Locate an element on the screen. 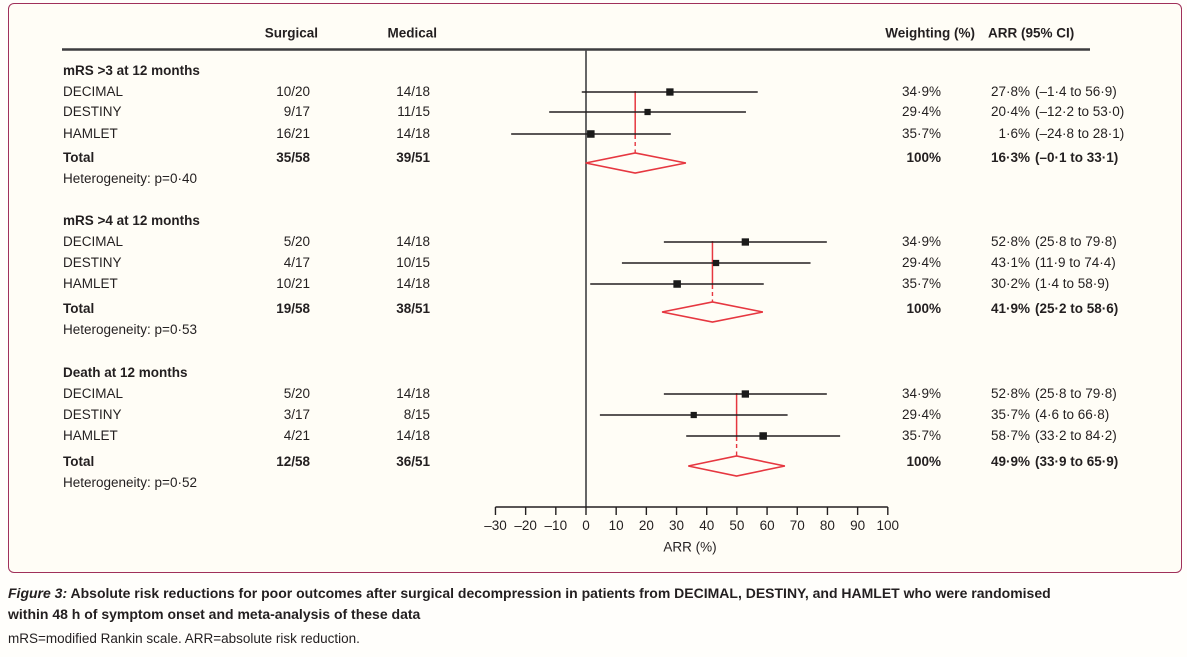  arr-ci-value: 43·1% (11·9 to 74·4) is located at coordinates (1053, 262).